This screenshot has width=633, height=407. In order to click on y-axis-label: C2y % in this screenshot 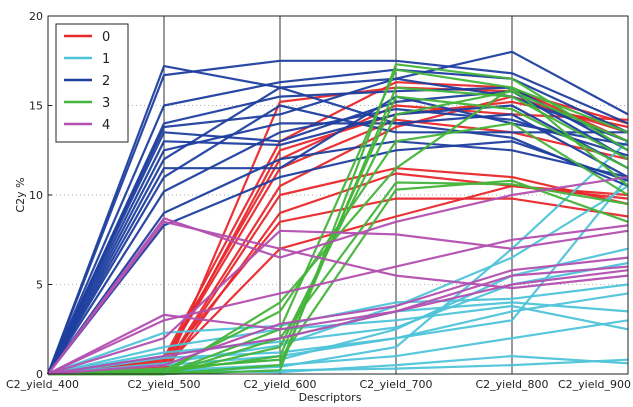, I will do `click(20, 194)`.